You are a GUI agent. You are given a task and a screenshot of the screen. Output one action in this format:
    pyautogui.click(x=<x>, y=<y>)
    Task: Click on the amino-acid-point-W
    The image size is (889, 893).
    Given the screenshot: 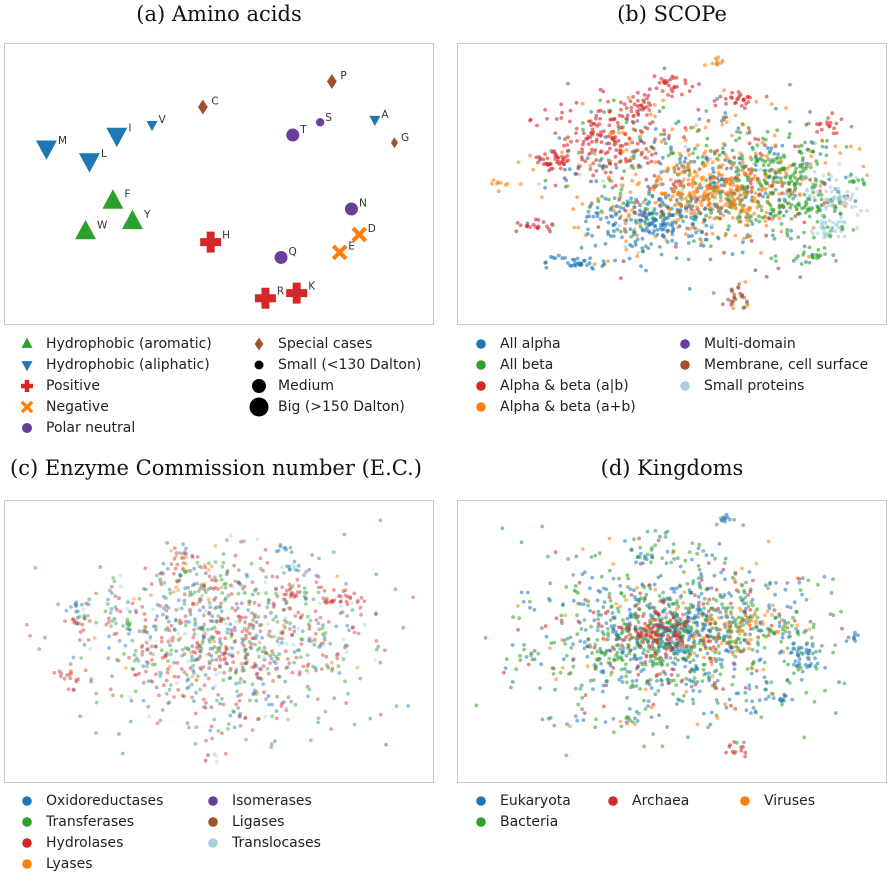 What is the action you would take?
    pyautogui.click(x=86, y=229)
    